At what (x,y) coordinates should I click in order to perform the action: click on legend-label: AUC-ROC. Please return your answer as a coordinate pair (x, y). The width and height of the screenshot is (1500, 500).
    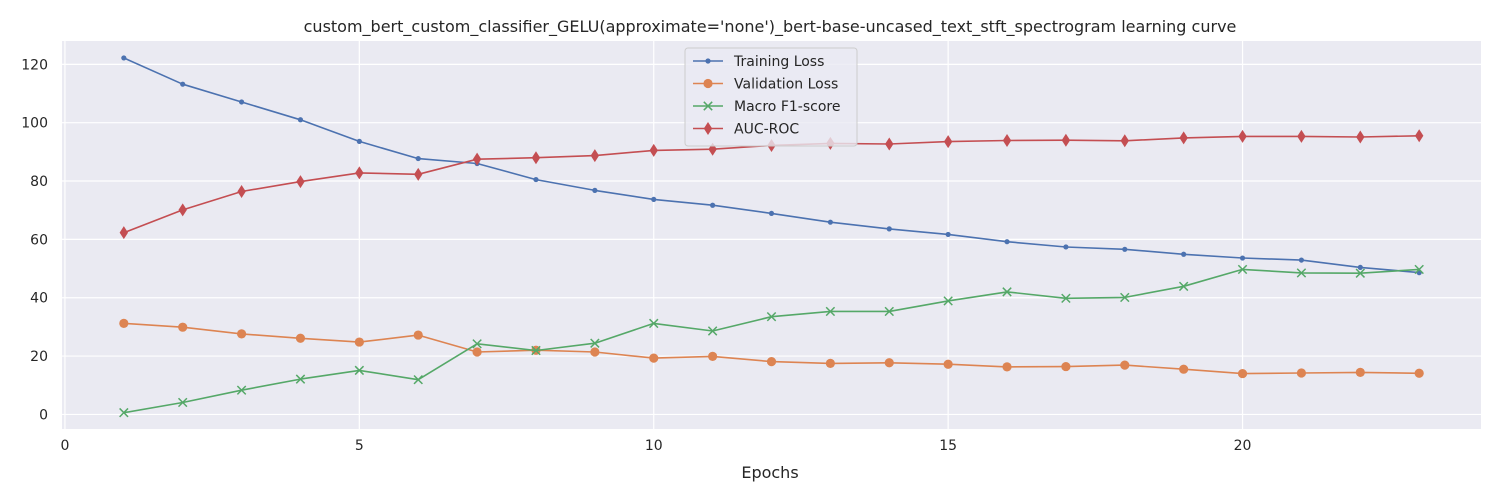
    Looking at the image, I should click on (766, 130).